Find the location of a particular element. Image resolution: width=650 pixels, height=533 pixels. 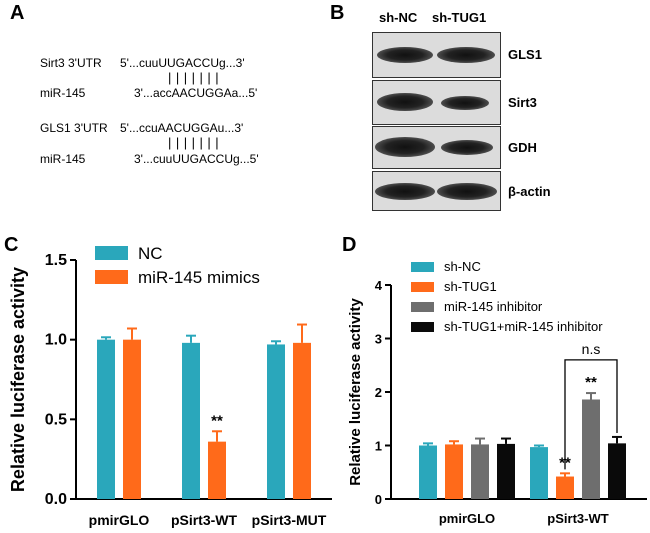

panel-label-b: B is located at coordinates (337, 13).